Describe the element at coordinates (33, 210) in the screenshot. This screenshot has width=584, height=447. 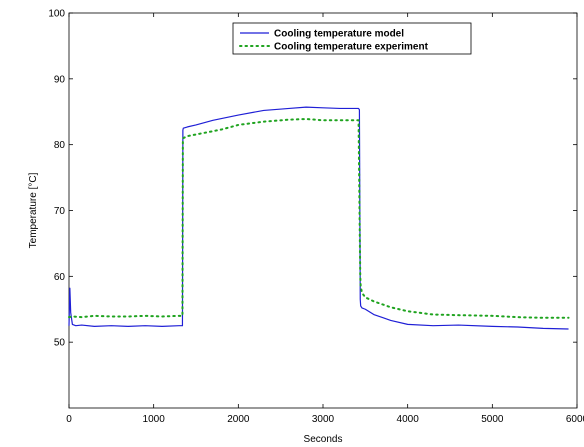
I see `y-axis-label: Temperature [°C]` at that location.